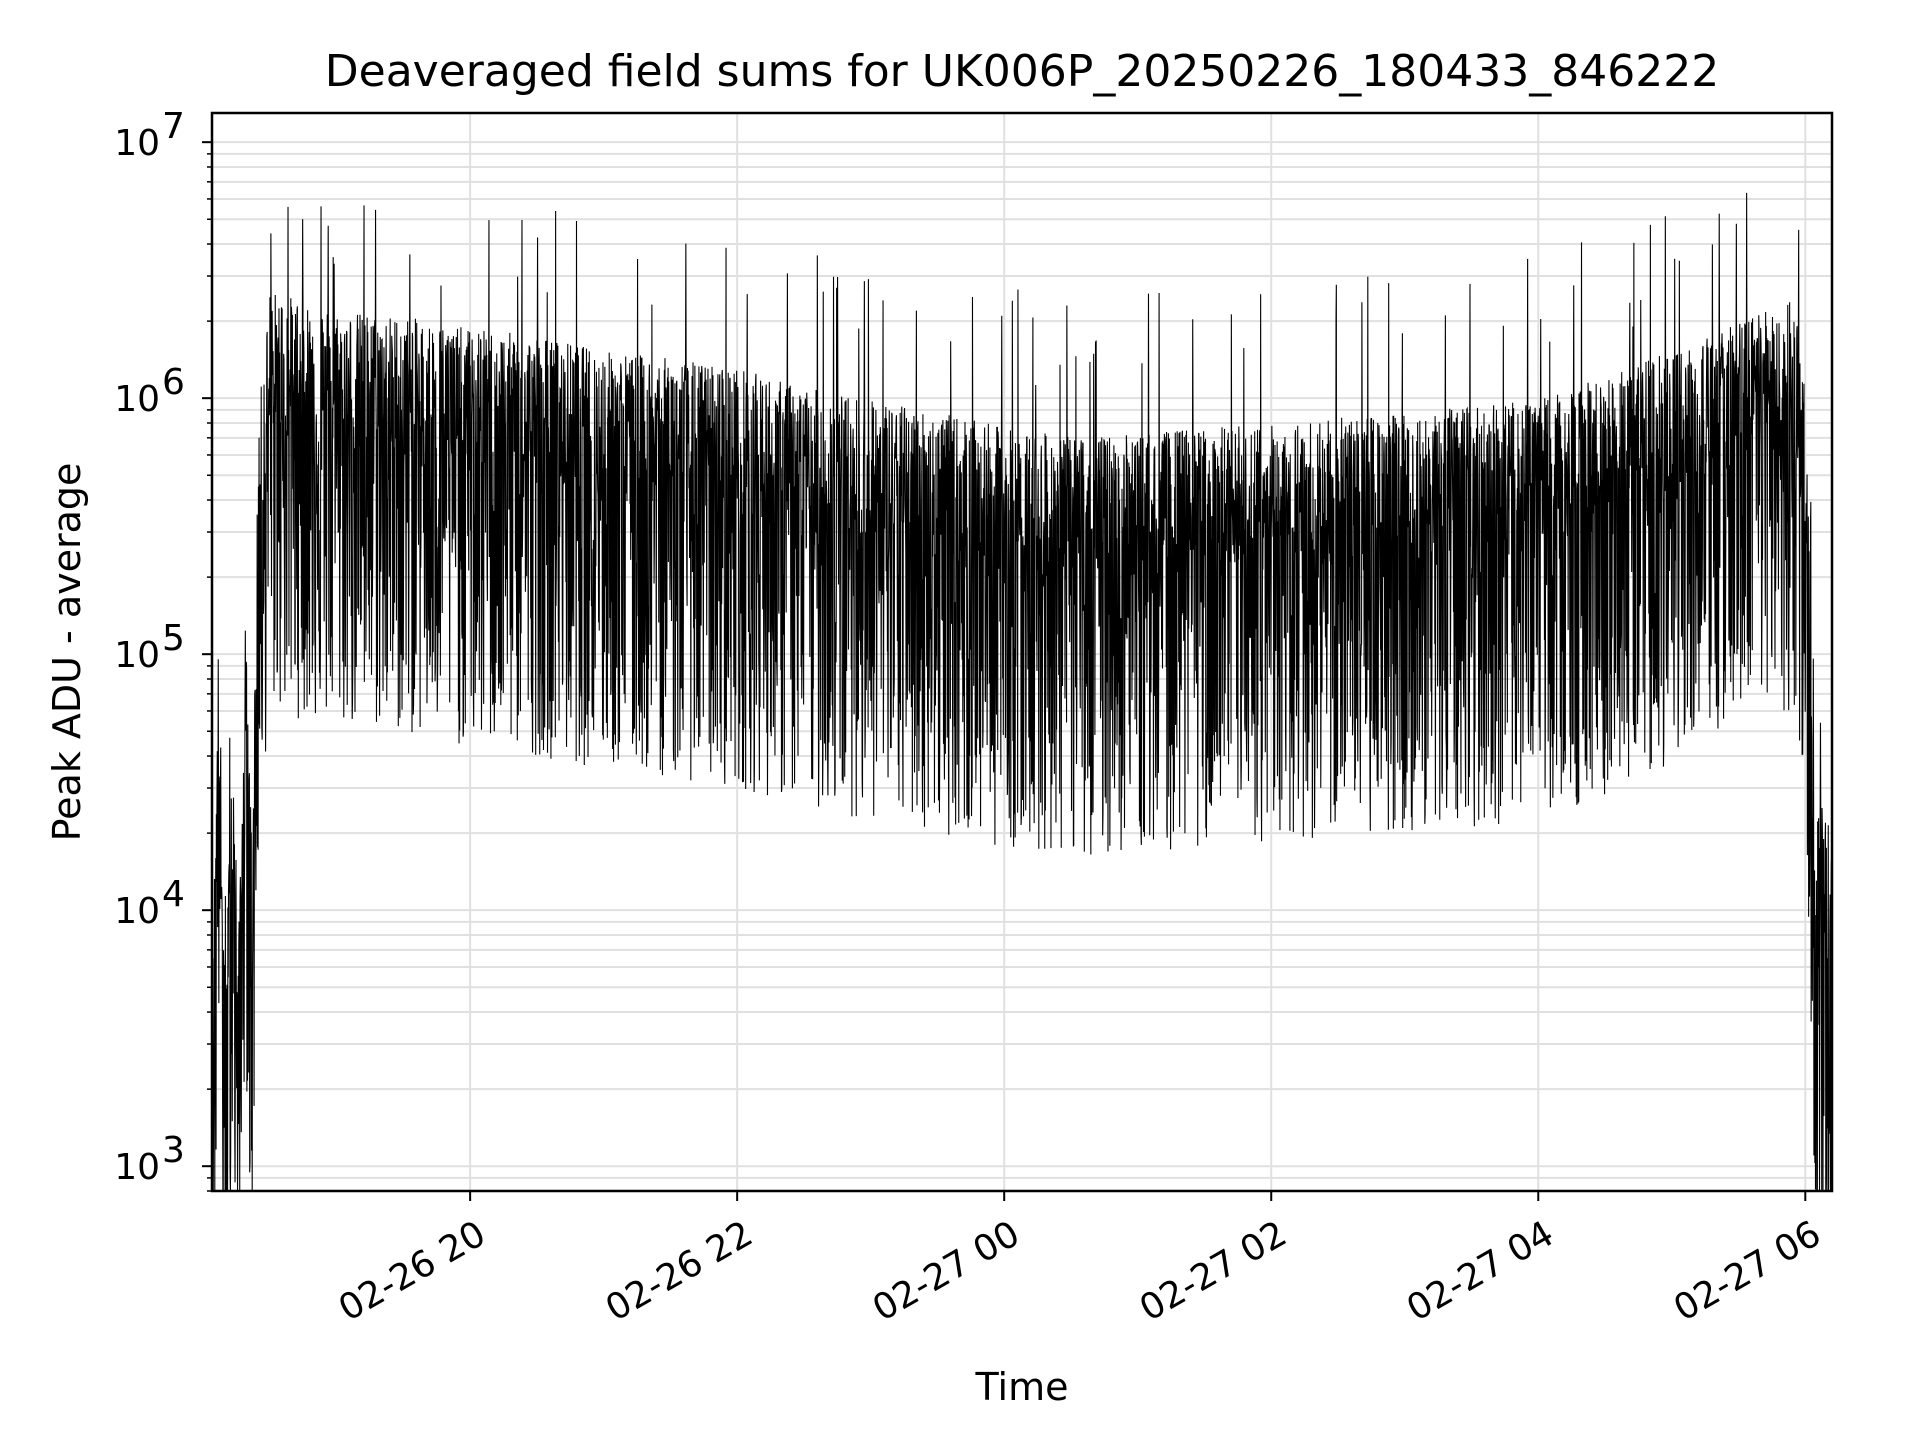 The height and width of the screenshot is (1440, 1920). Describe the element at coordinates (173, 894) in the screenshot. I see `y-tick-label-exponent: 4` at that location.